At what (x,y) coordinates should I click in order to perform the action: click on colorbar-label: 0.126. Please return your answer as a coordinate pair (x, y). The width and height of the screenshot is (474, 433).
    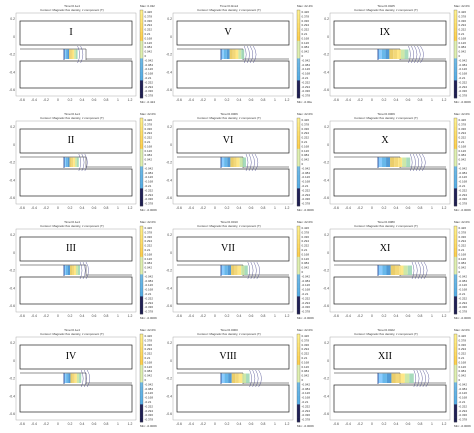
    Looking at the image, I should click on (149, 151).